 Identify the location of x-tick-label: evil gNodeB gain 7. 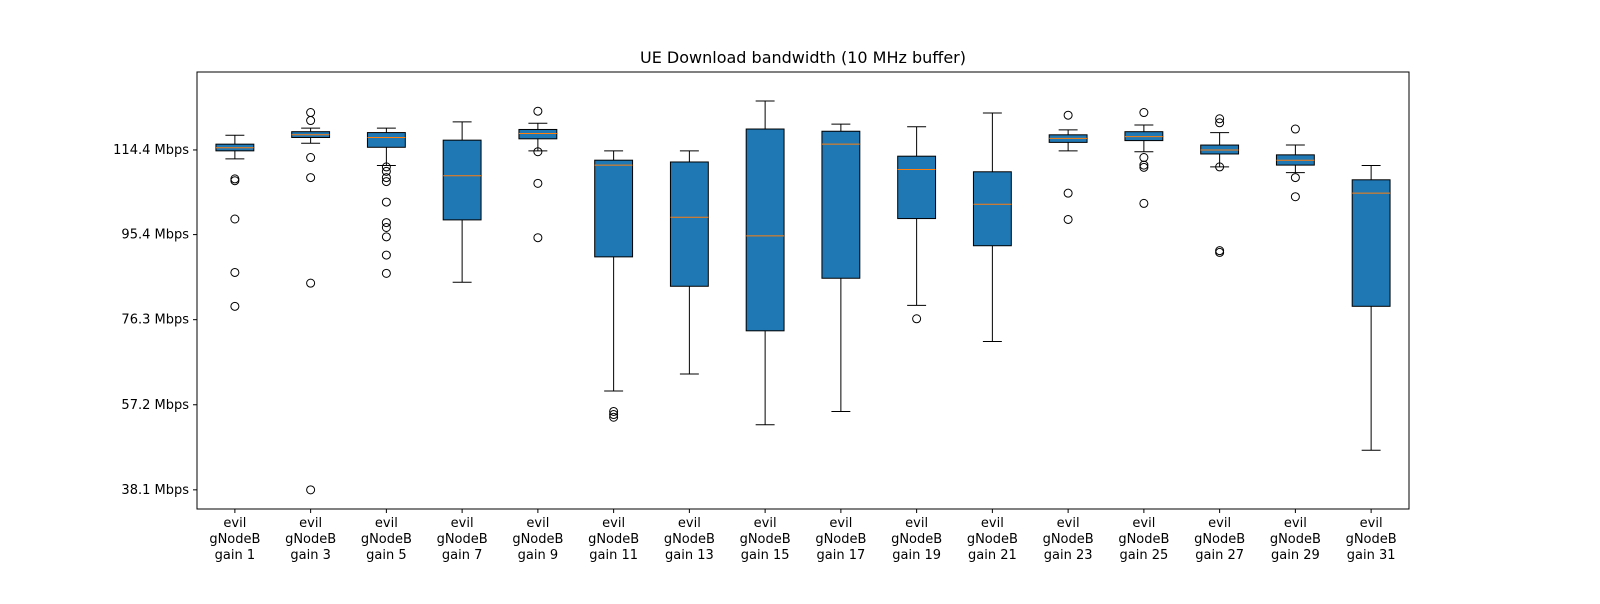
(462, 539).